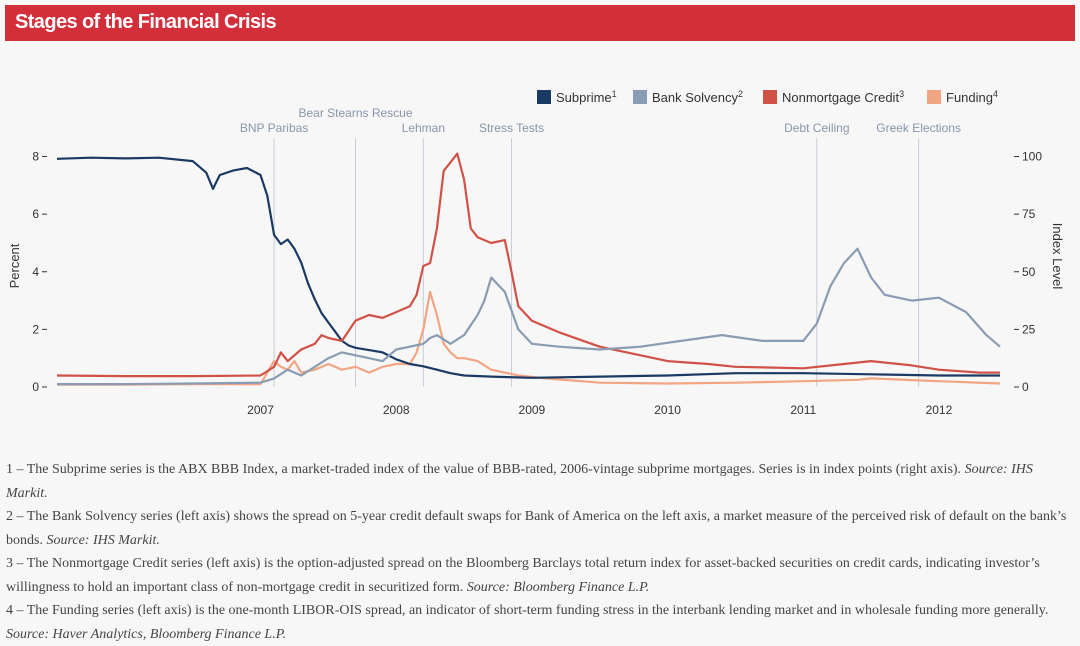  What do you see at coordinates (843, 97) in the screenshot?
I see `legend-label-nonmortgage-credit: Nonmortgage Credit3` at bounding box center [843, 97].